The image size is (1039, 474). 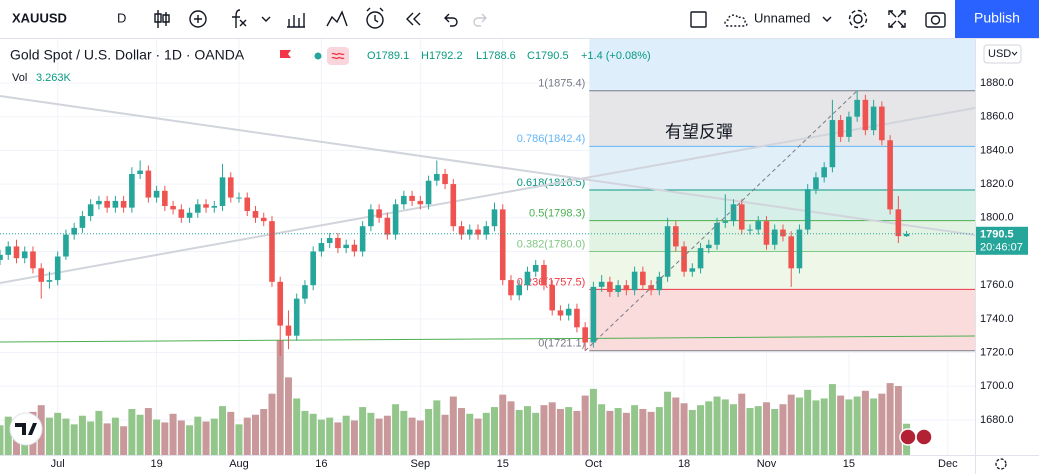 I want to click on x-tick-label: Dec, so click(x=948, y=464).